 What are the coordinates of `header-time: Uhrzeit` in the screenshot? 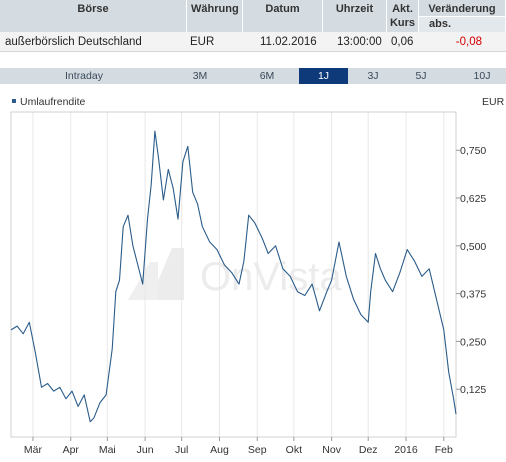 It's located at (355, 16).